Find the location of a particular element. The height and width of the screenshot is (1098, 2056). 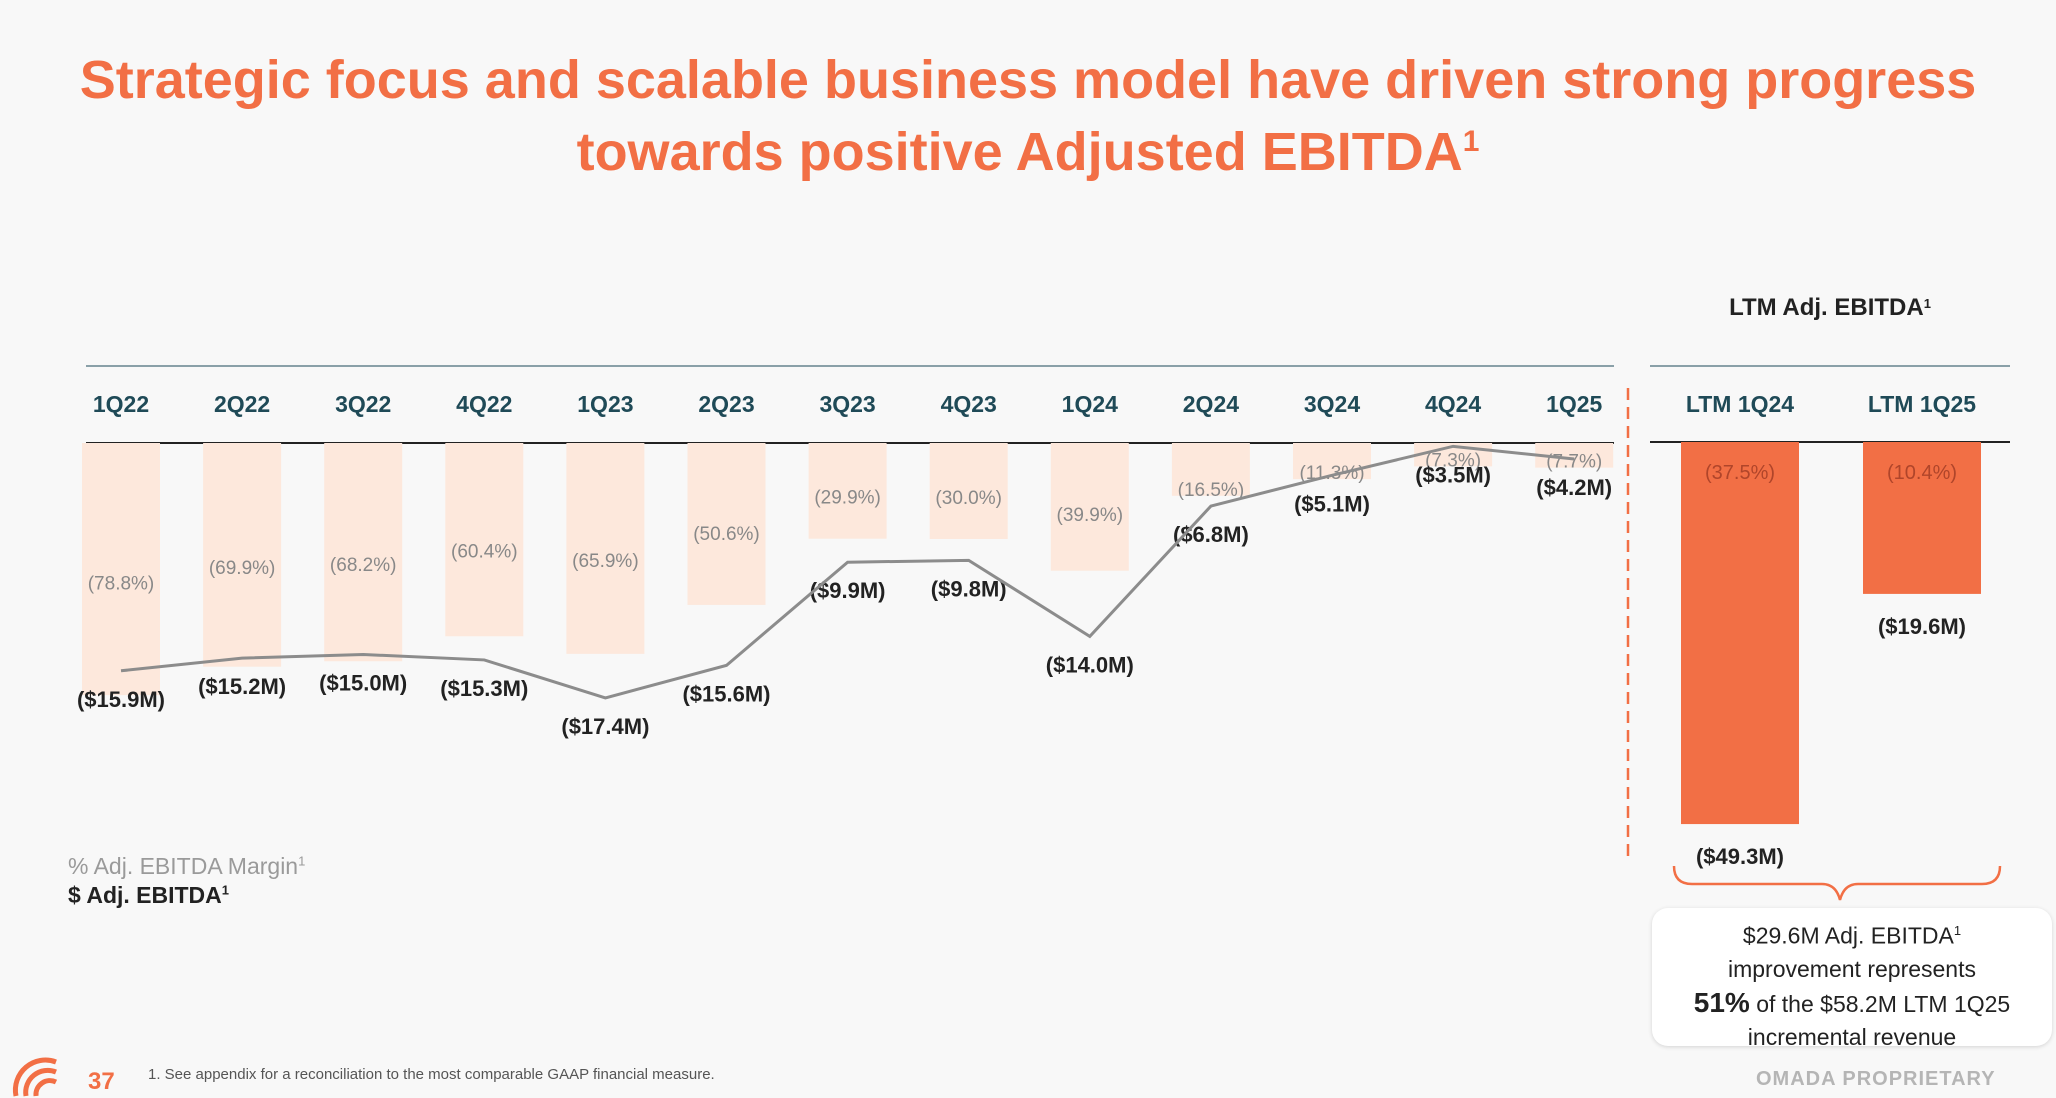

margin-label-4q23: (30.0%) is located at coordinates (968, 498).